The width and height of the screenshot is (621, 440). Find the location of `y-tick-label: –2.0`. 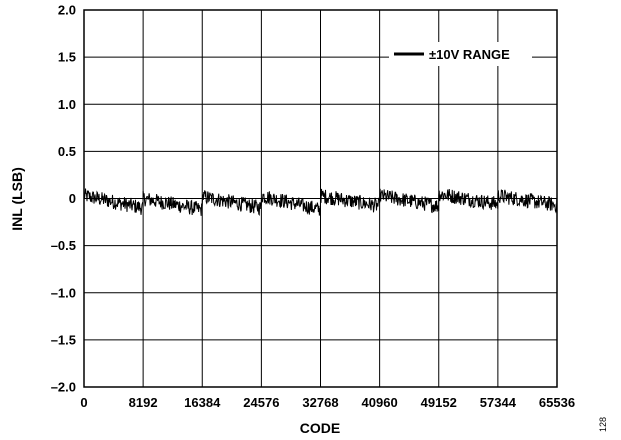

y-tick-label: –2.0 is located at coordinates (63, 387).